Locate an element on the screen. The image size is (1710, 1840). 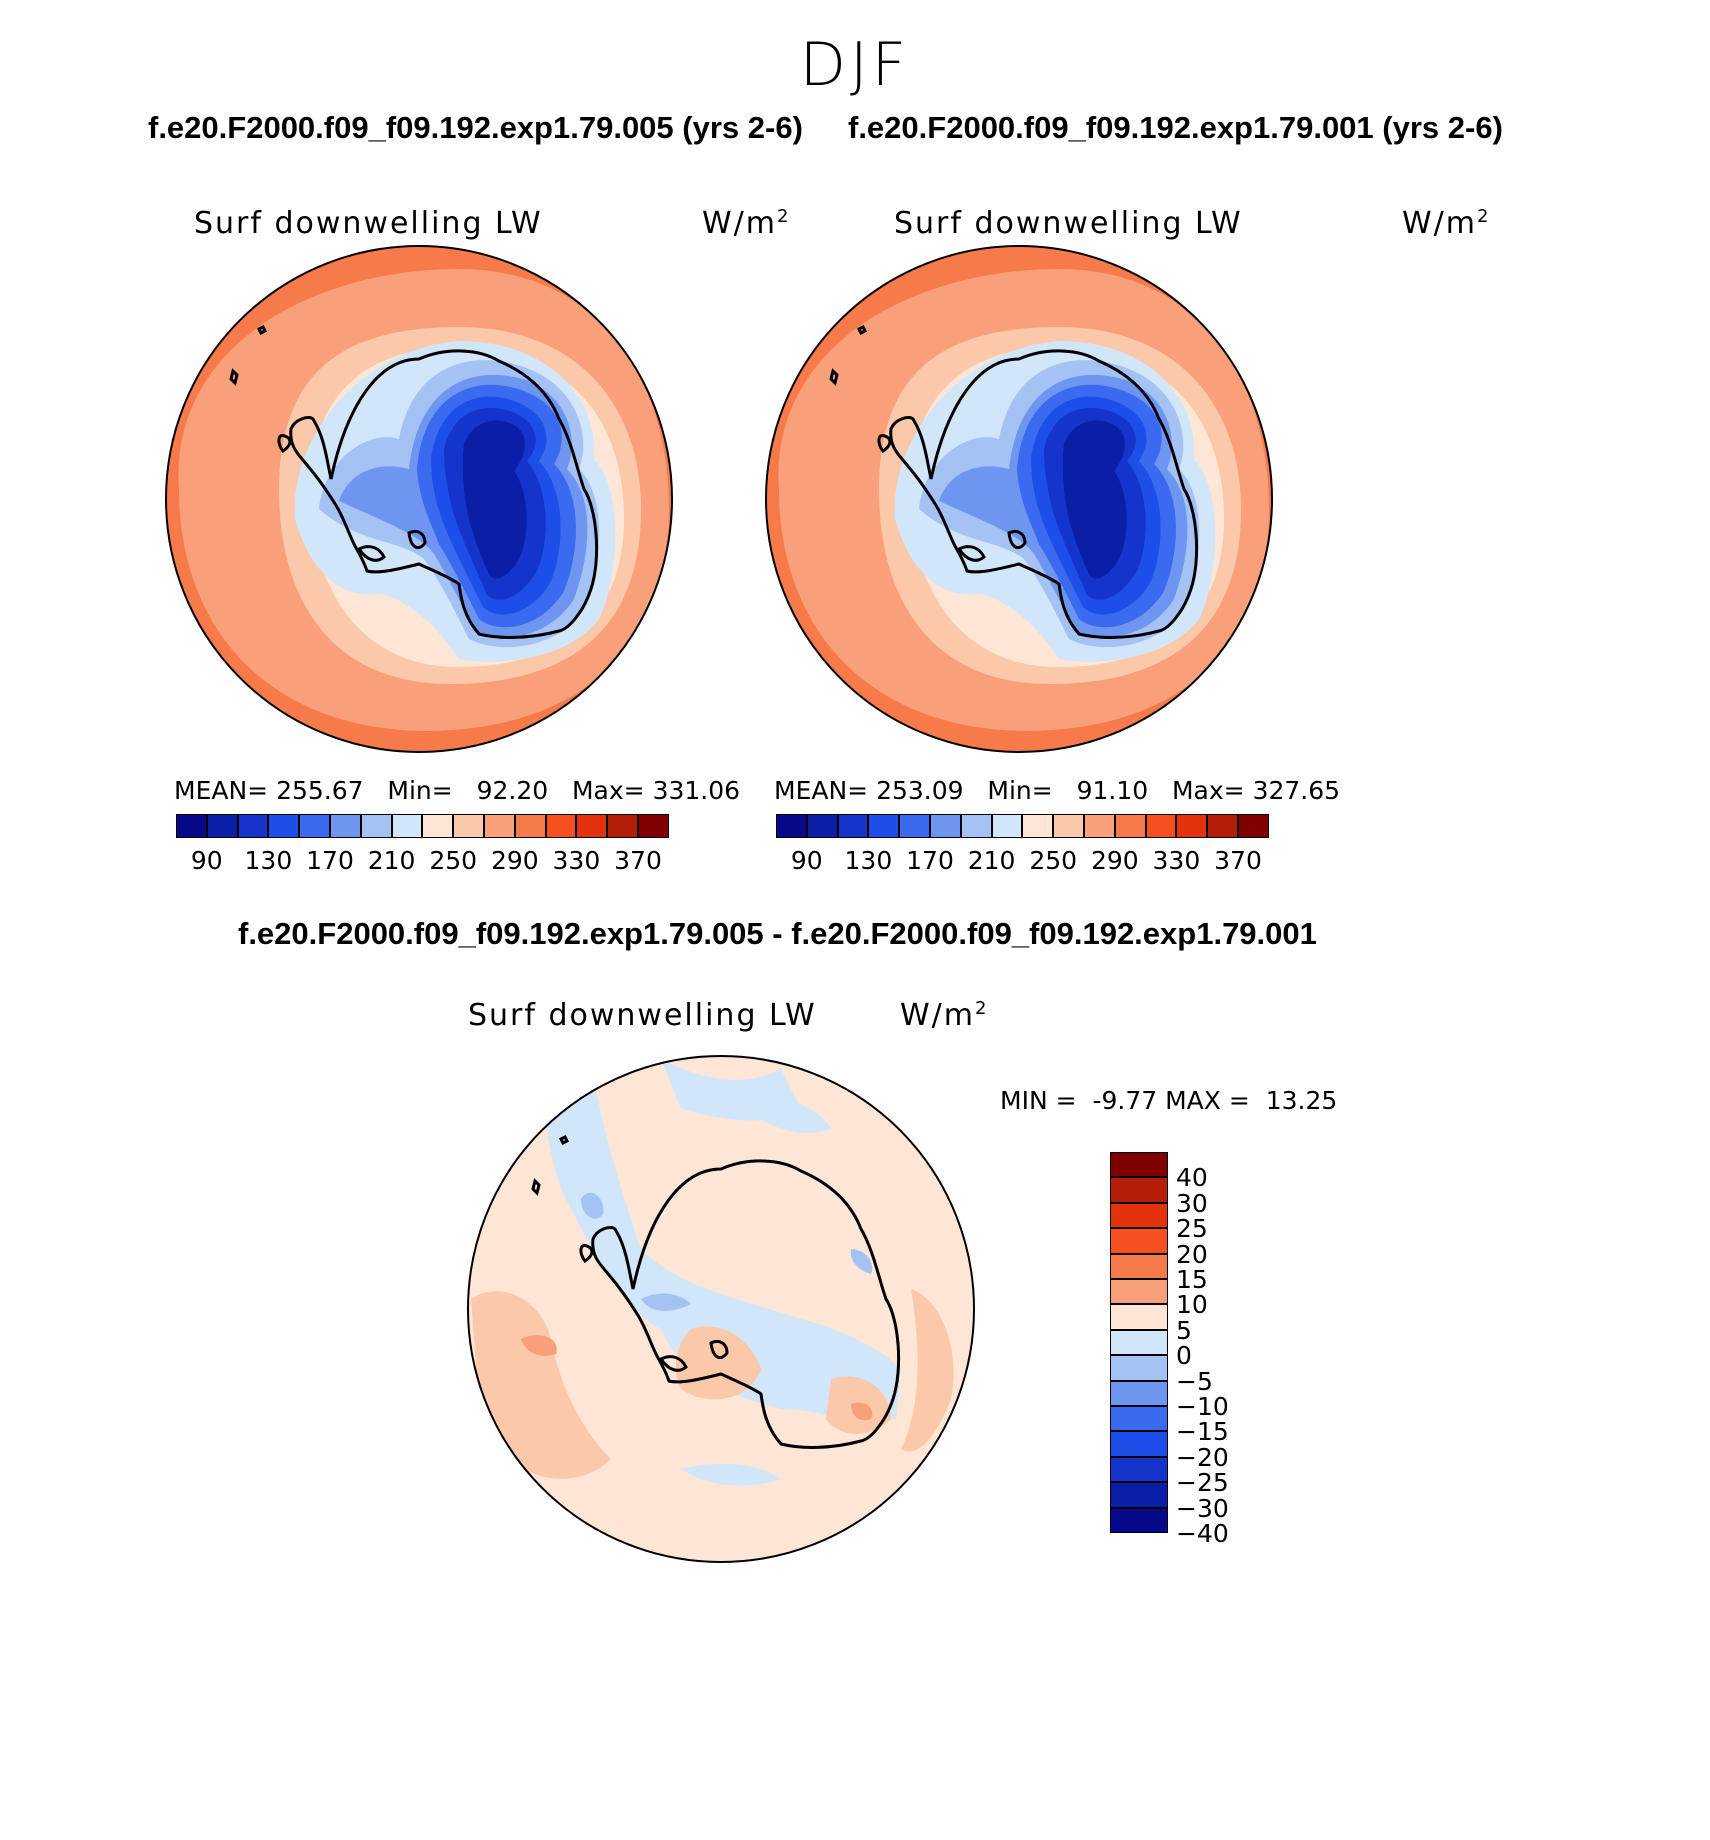
map-difference is located at coordinates (721, 1309).